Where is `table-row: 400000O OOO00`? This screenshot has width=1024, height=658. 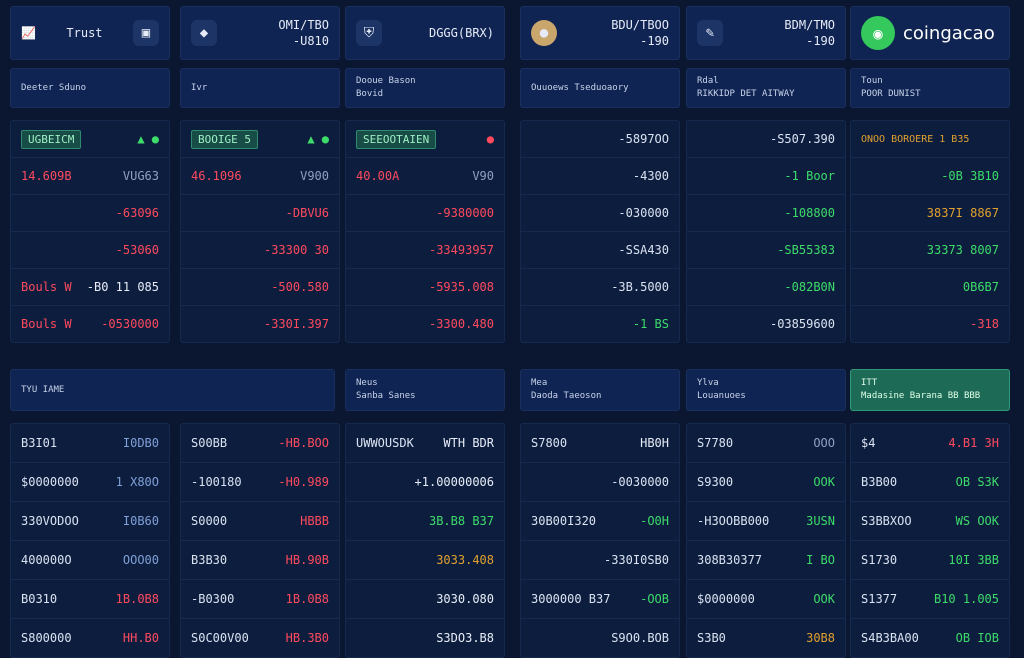
table-row: 400000O OOO00 is located at coordinates (90, 560).